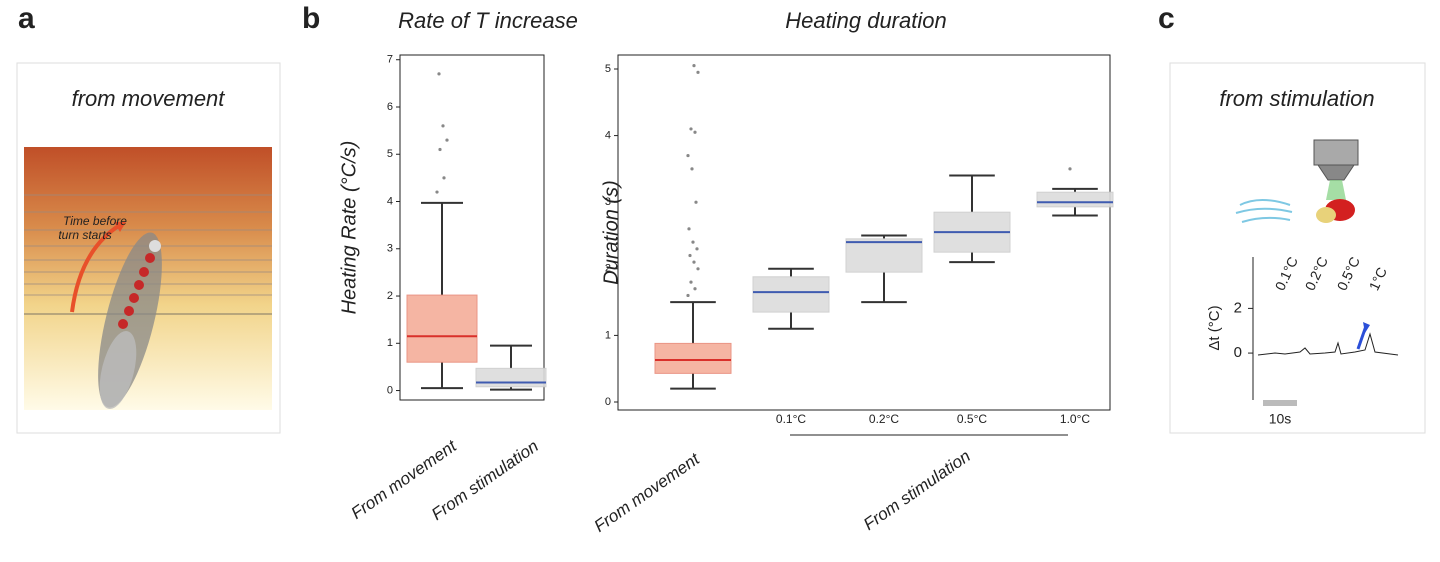 The height and width of the screenshot is (562, 1440). Describe the element at coordinates (1280, 403) in the screenshot. I see `scale-bar` at that location.